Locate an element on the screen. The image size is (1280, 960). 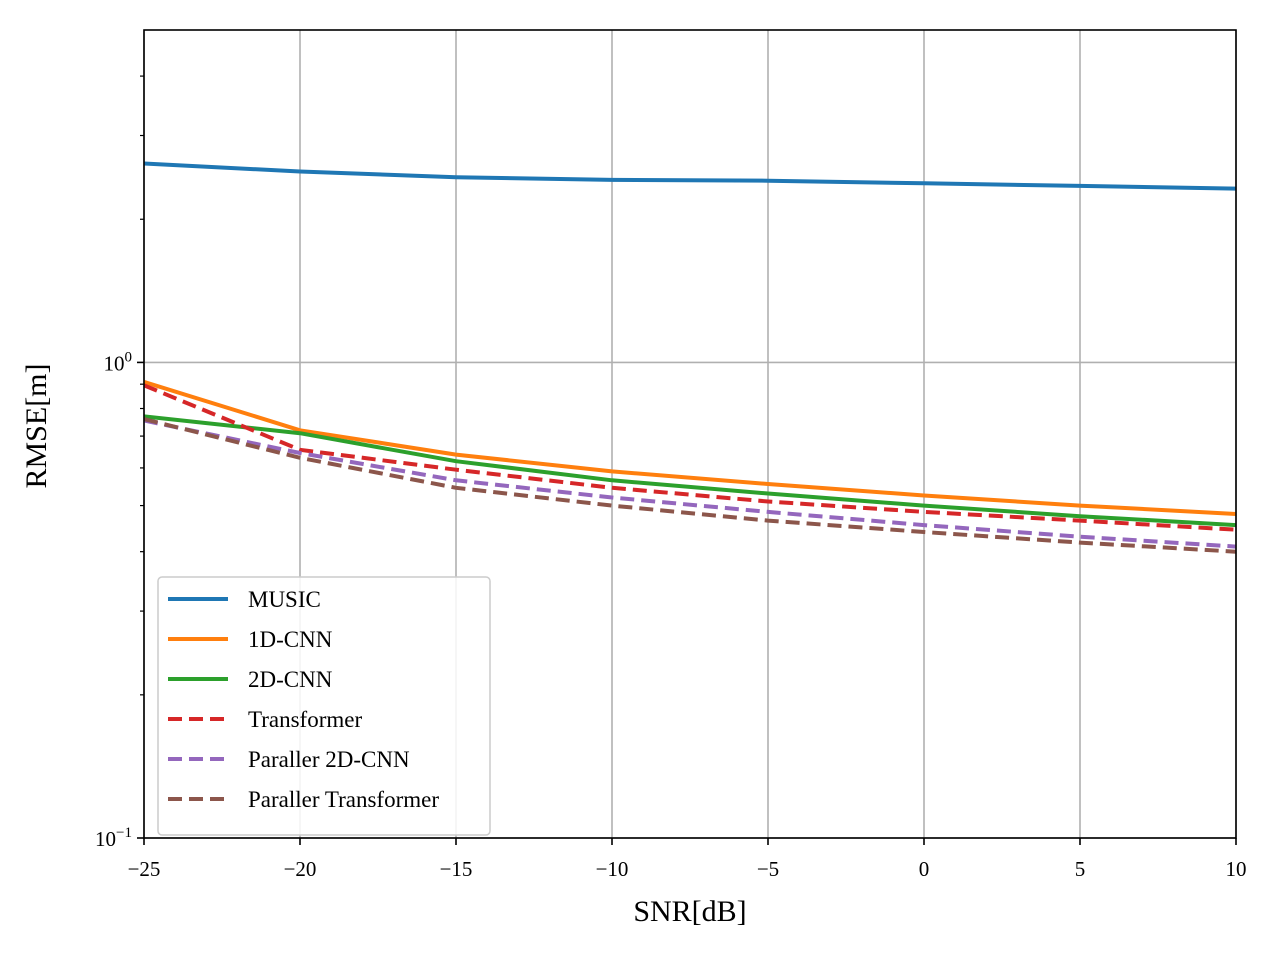
x-tick-label: −15 is located at coordinates (456, 869).